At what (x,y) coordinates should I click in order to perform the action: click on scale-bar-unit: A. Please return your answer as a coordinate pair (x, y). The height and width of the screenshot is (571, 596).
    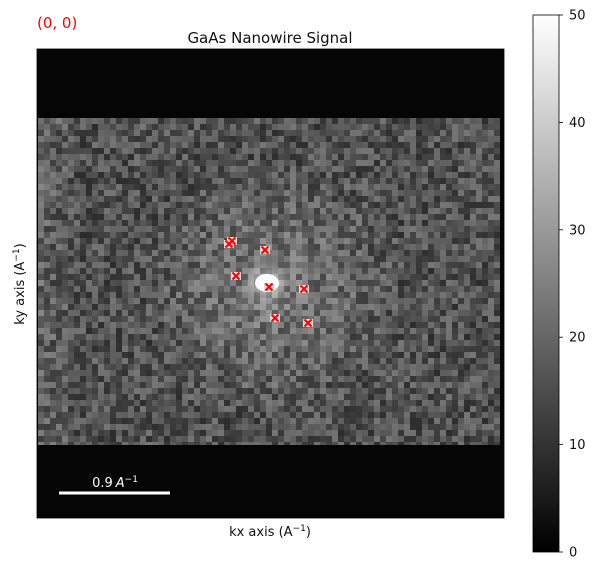
    Looking at the image, I should click on (120, 483).